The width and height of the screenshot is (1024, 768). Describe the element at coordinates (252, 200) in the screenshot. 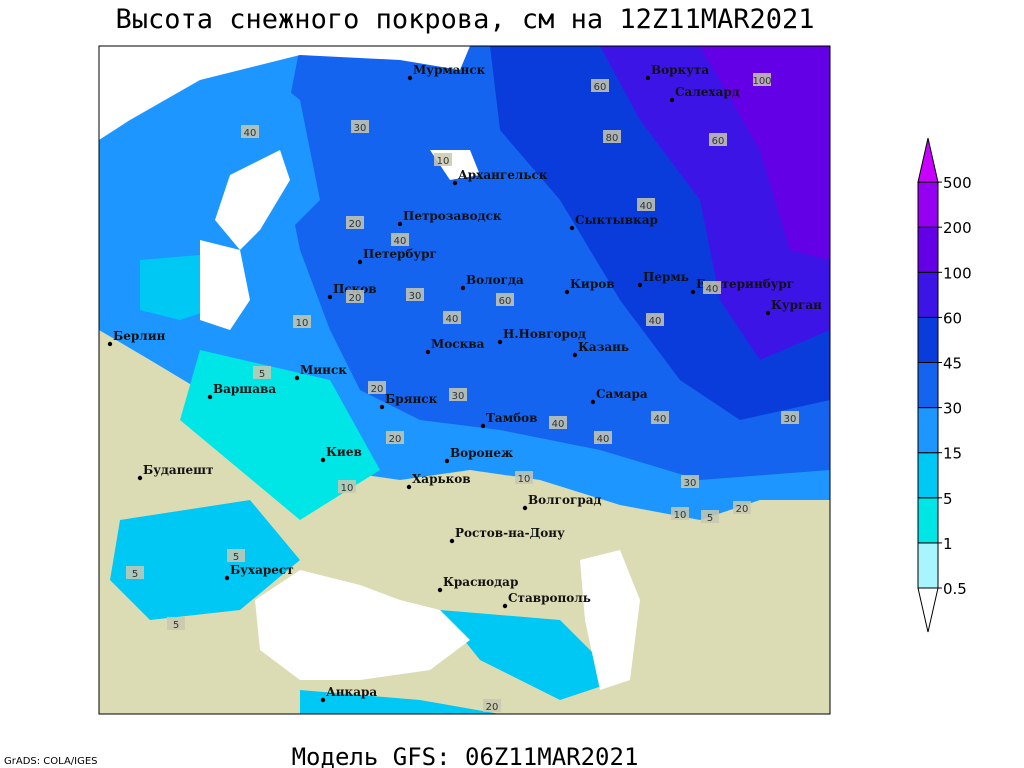

I see `baltic-sea` at that location.